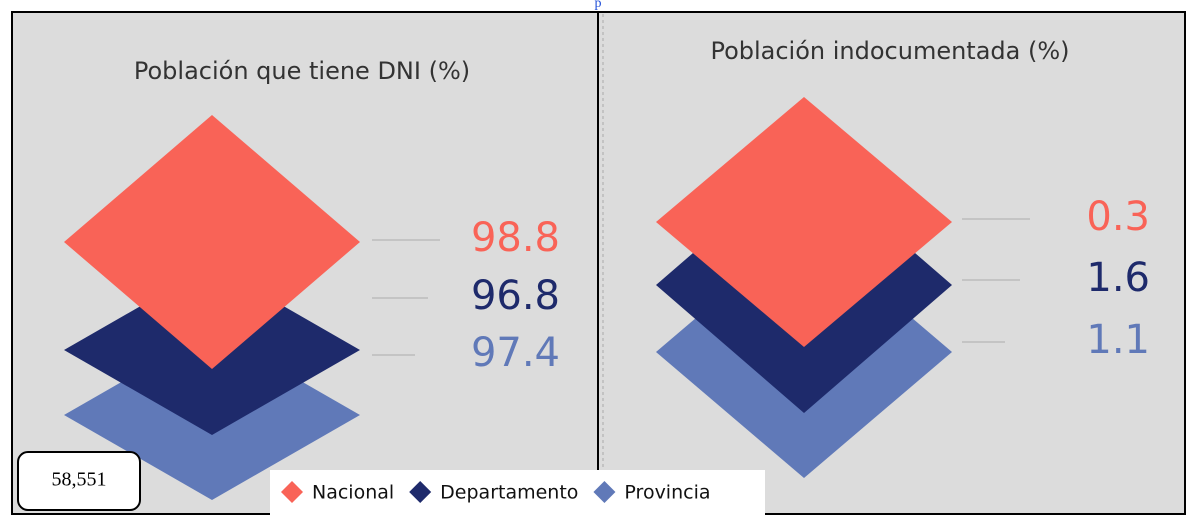  I want to click on legend-label: Nacional, so click(353, 493).